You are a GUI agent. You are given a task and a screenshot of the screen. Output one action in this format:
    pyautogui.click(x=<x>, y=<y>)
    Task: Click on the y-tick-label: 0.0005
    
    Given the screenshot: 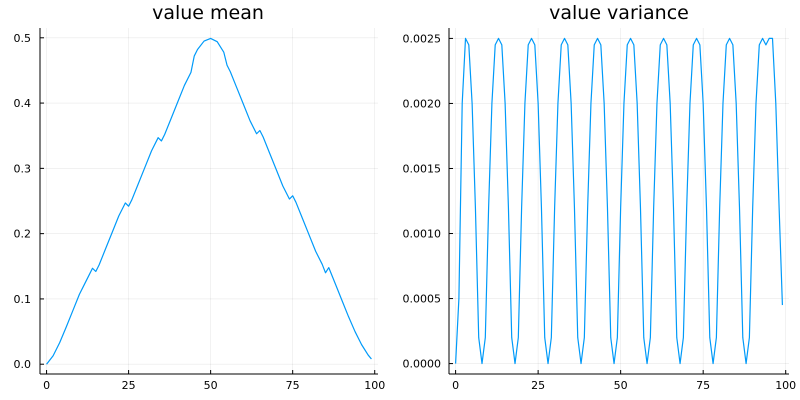 What is the action you would take?
    pyautogui.click(x=422, y=299)
    